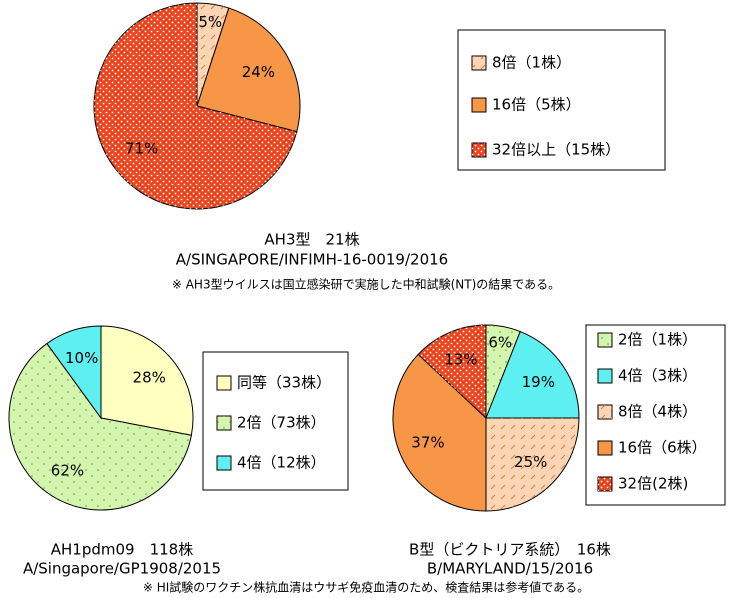  I want to click on data-label: 19%, so click(538, 382).